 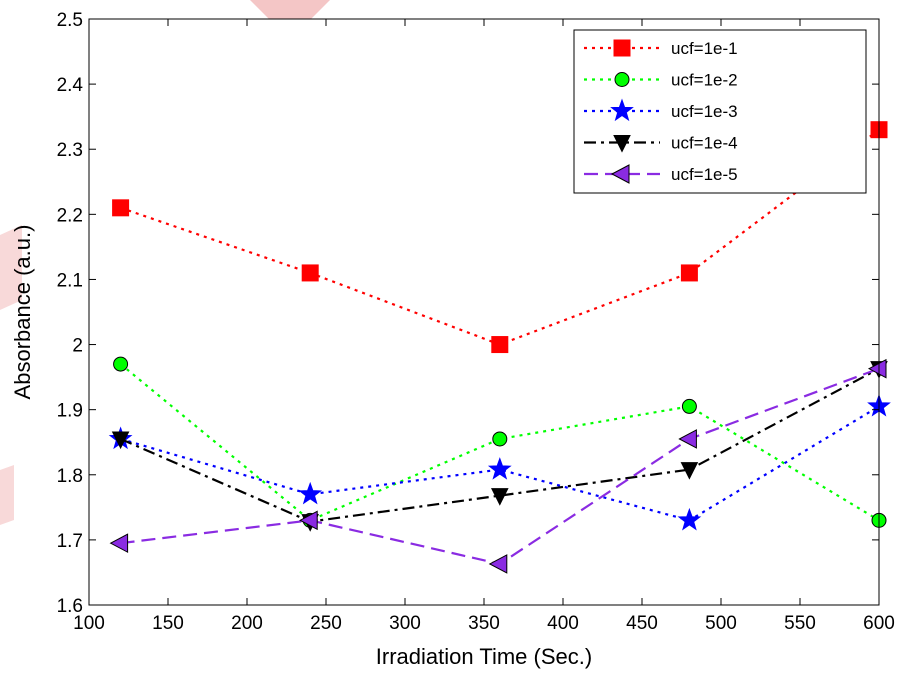 I want to click on legend-label: ucf=1e-1, so click(x=704, y=48).